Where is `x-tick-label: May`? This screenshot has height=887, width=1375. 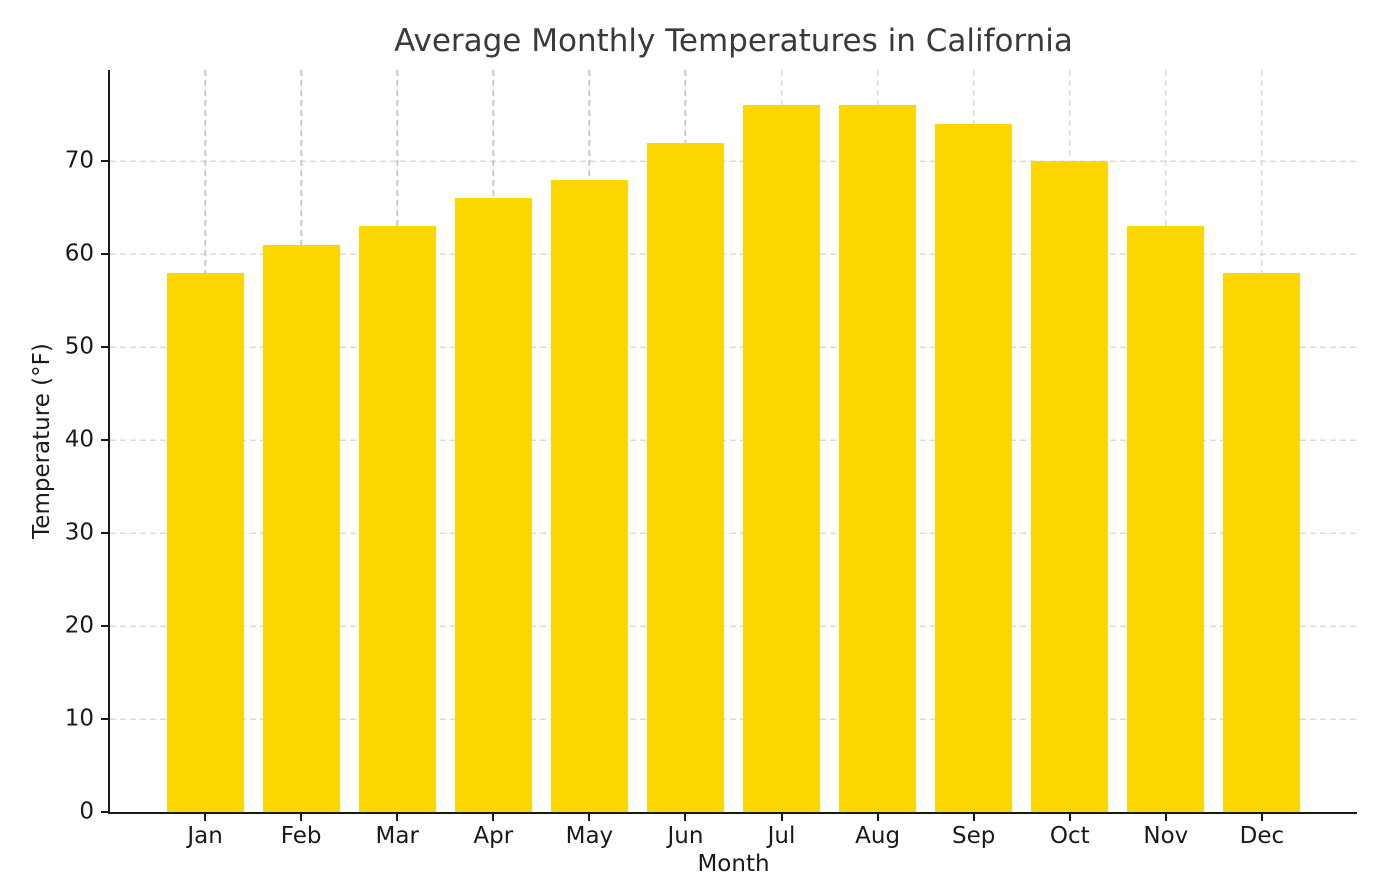 x-tick-label: May is located at coordinates (589, 836).